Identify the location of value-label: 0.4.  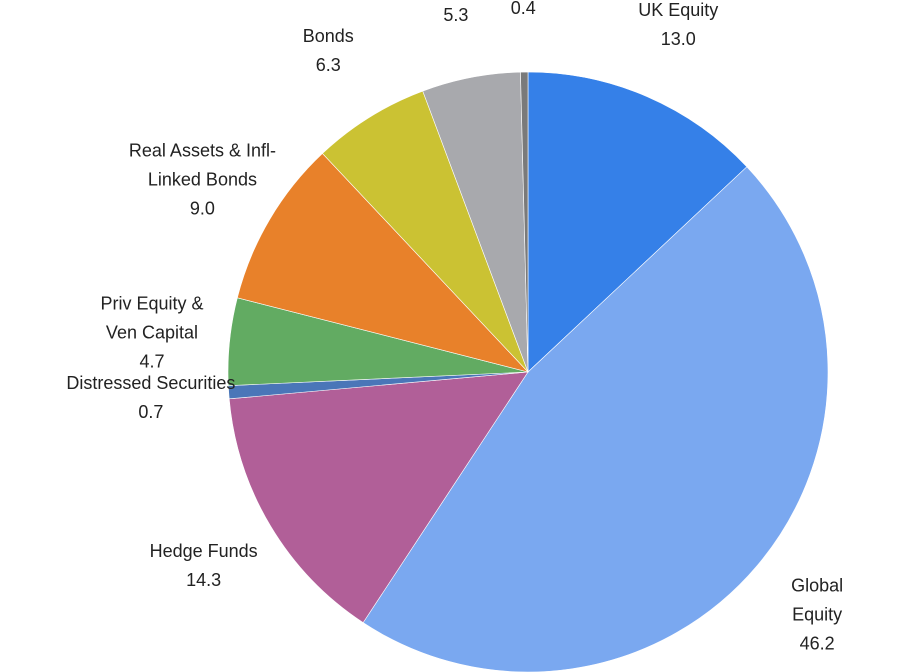
(523, 9).